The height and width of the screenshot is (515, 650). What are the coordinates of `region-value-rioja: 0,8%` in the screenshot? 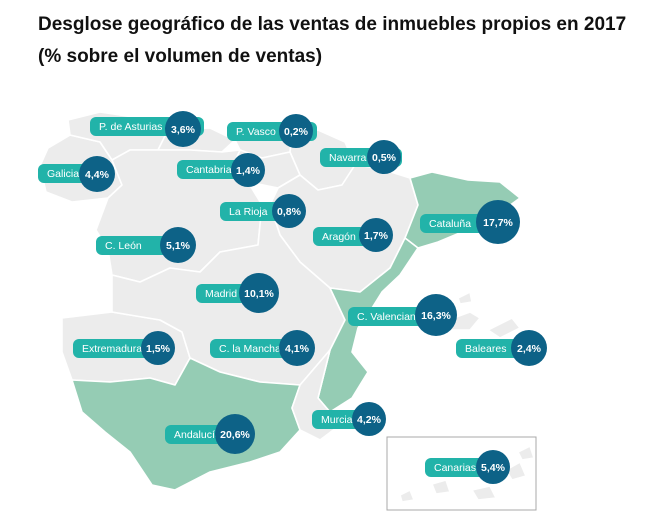 It's located at (289, 212).